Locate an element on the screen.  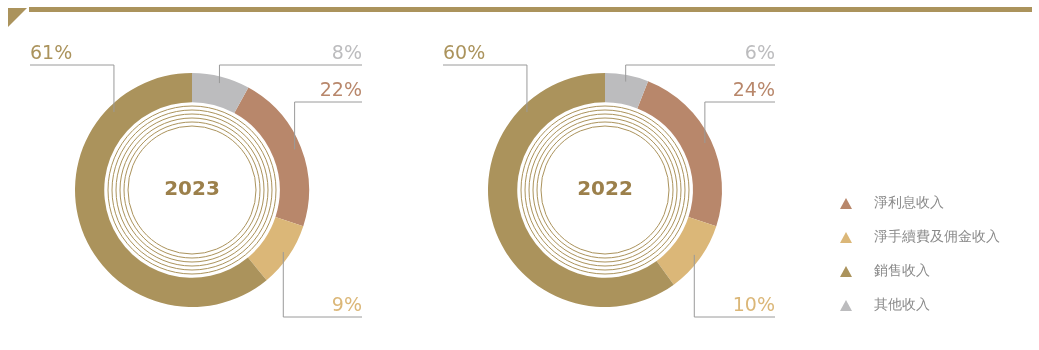
legend-label: 淨利息收入 is located at coordinates (909, 203).